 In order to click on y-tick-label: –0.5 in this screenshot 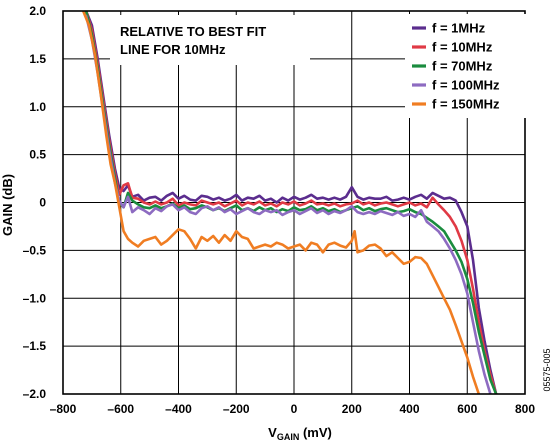, I will do `click(35, 250)`.